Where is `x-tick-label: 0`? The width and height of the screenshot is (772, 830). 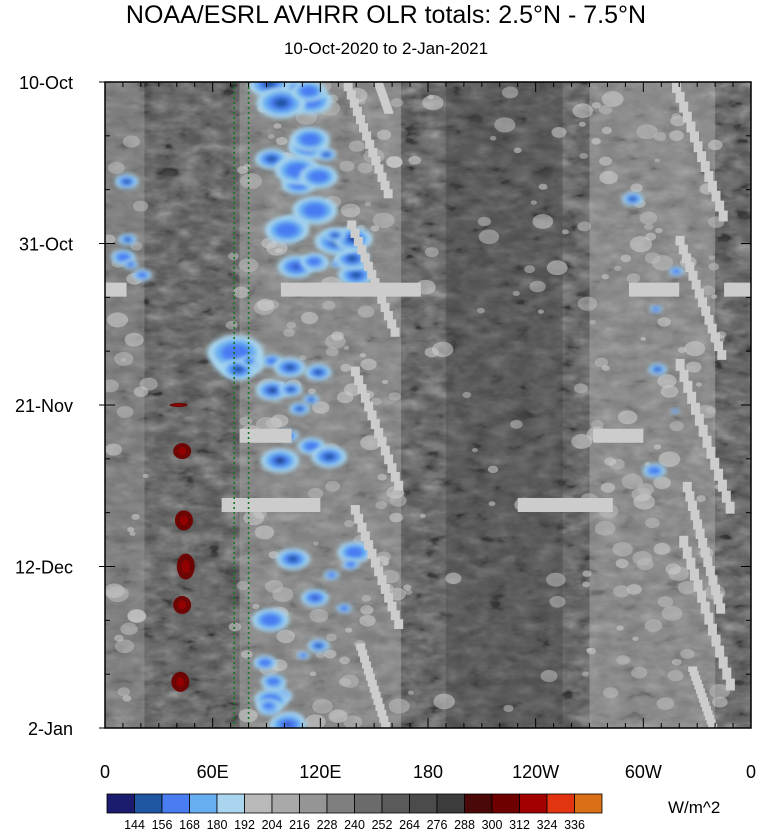
x-tick-label: 0 is located at coordinates (105, 772).